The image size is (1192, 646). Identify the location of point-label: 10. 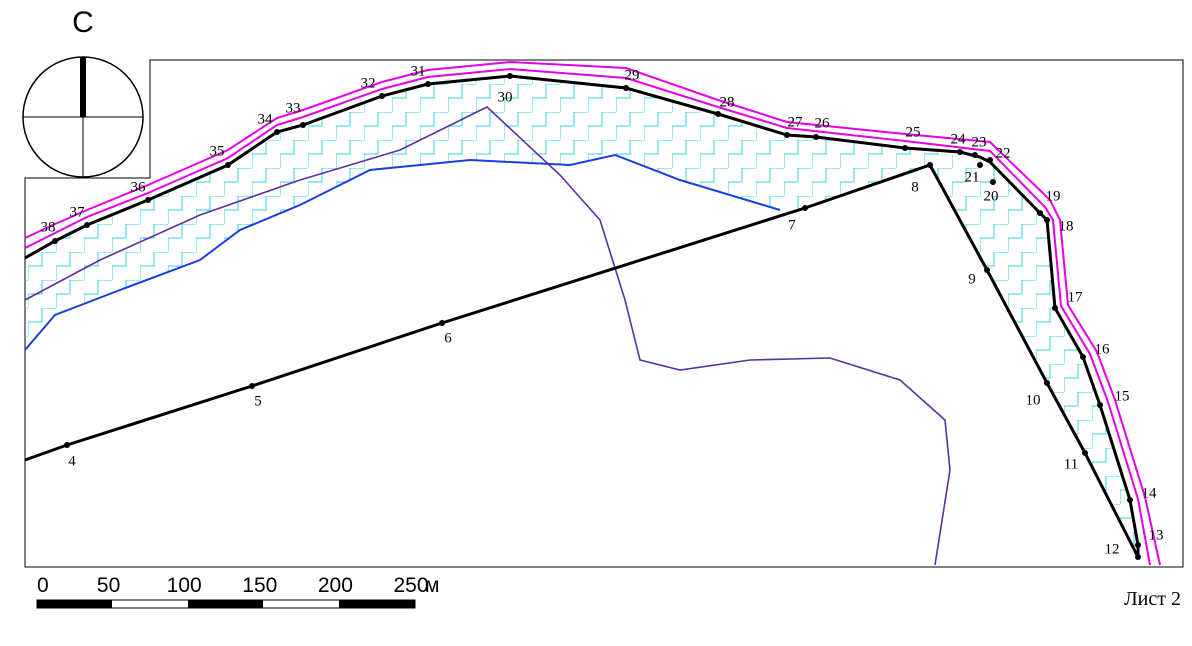
(1033, 400).